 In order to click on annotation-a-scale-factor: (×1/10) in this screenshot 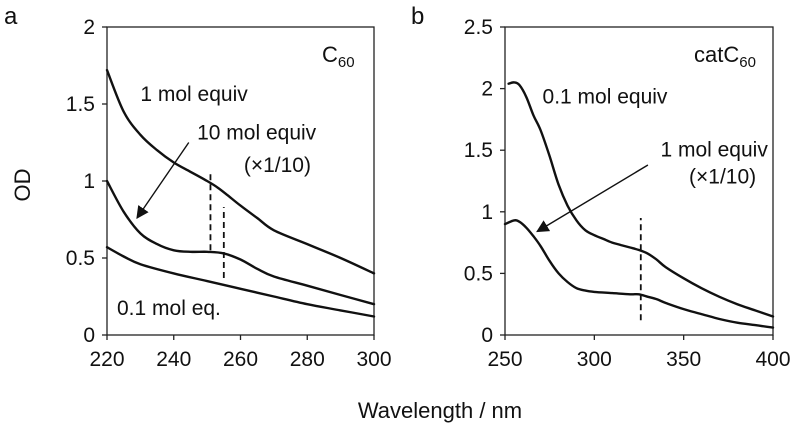, I will do `click(277, 165)`.